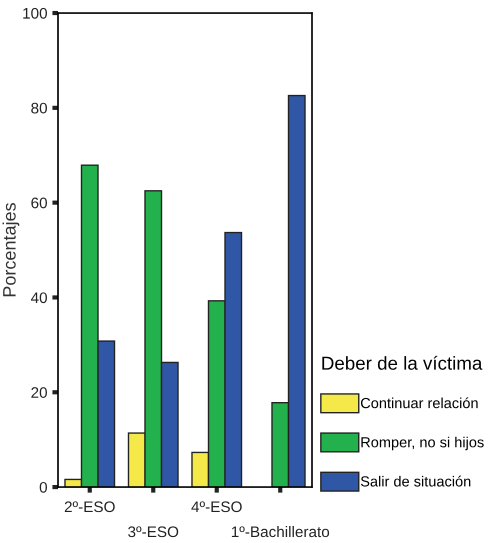  What do you see at coordinates (39, 108) in the screenshot?
I see `y-tick-label: 80` at bounding box center [39, 108].